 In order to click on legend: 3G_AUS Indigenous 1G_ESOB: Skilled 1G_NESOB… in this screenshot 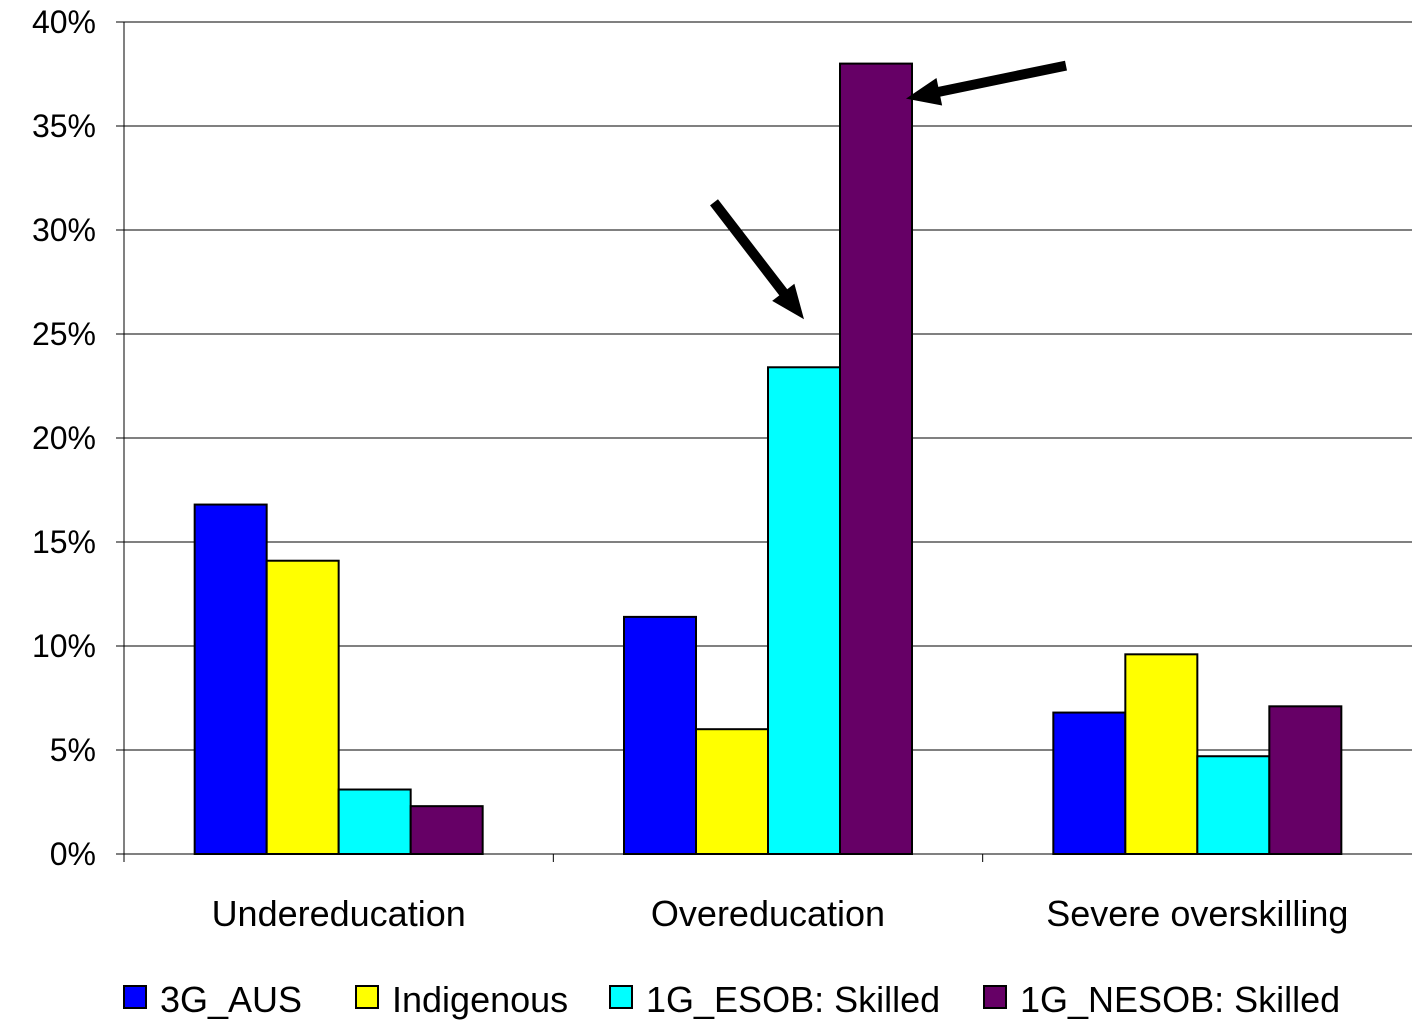, I will do `click(731, 999)`.